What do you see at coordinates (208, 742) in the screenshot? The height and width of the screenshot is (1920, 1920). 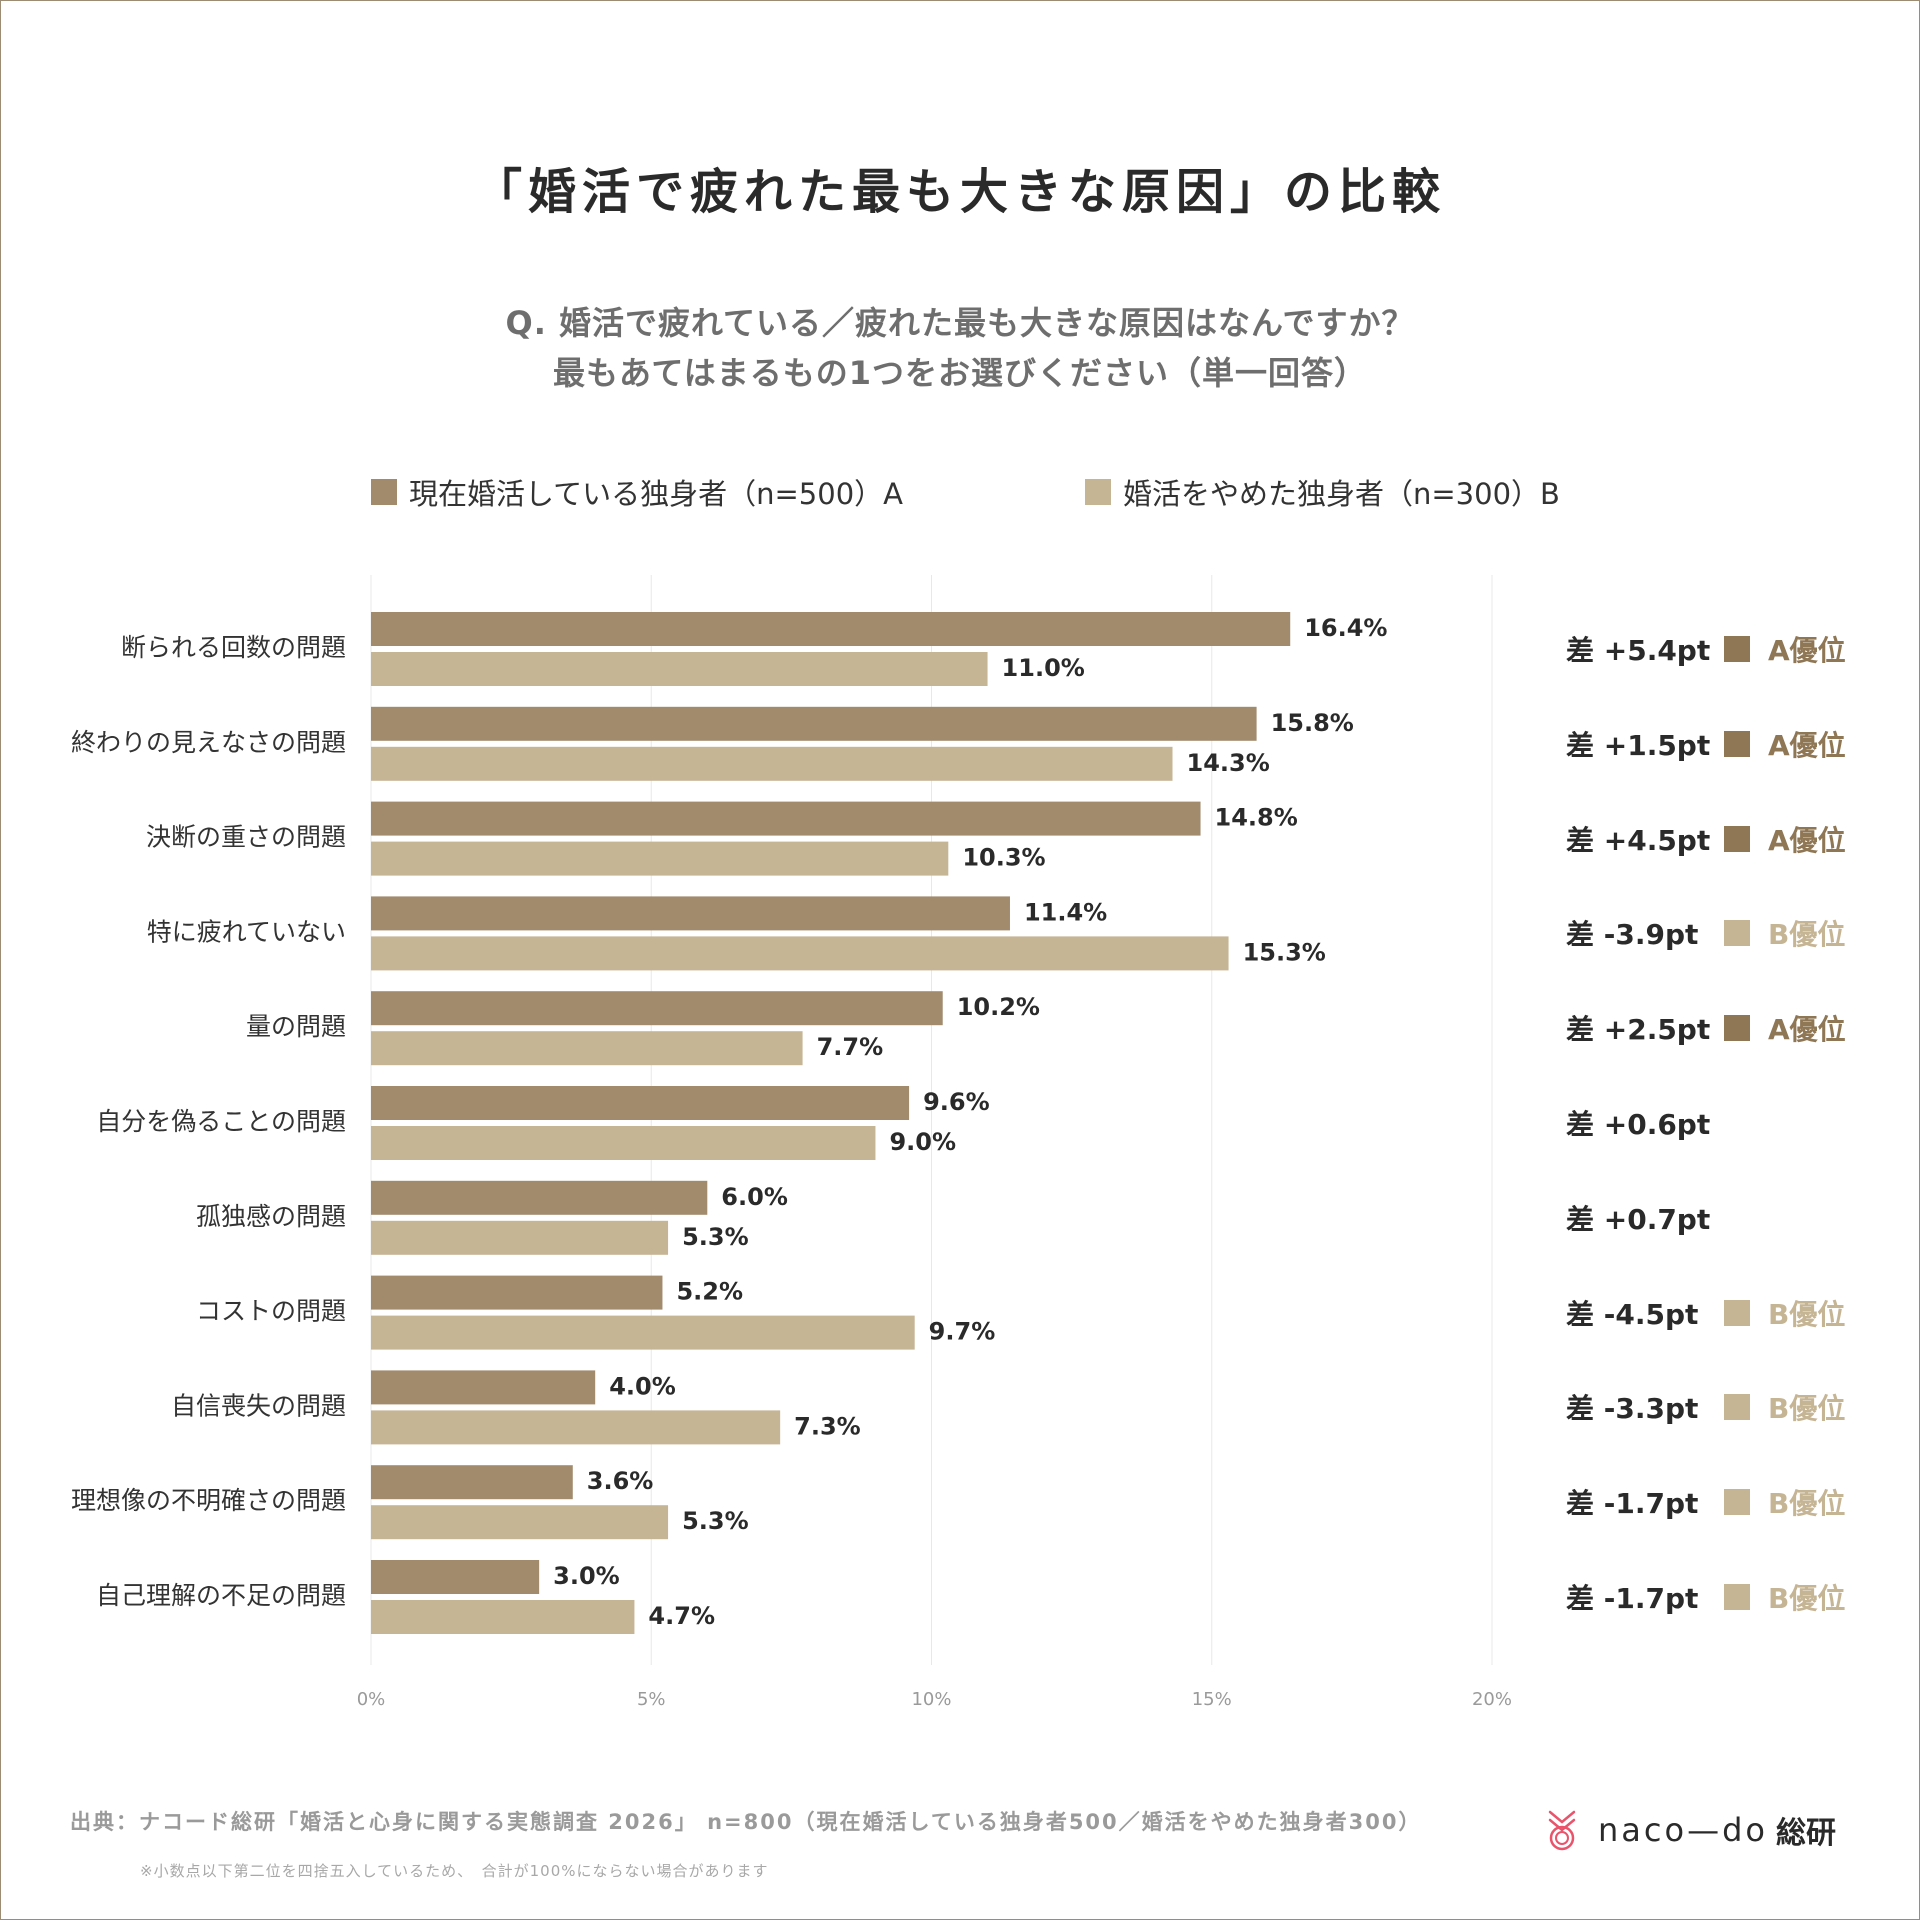 I see `category-label: 終わりの見えなさの問題` at bounding box center [208, 742].